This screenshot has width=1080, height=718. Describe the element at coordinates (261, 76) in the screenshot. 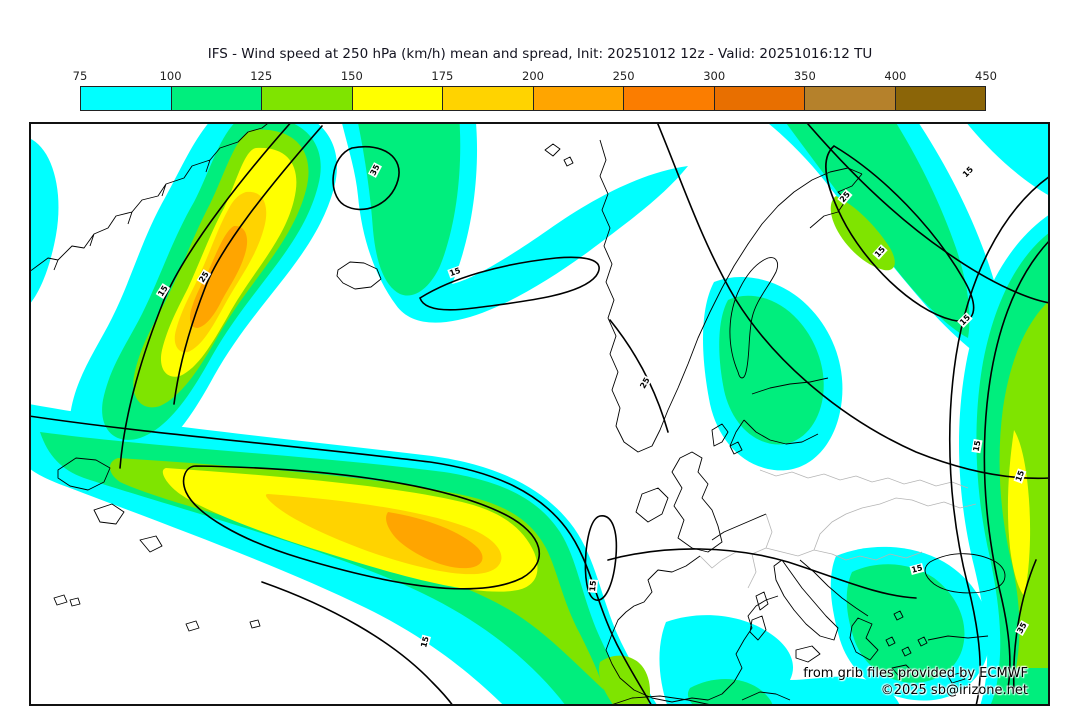

I see `colorbar-tick-label: 125` at that location.